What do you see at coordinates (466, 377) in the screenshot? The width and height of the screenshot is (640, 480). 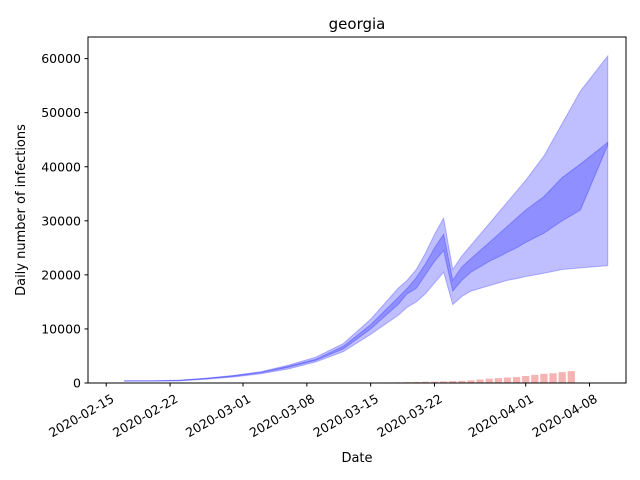 I see `bars-layer` at bounding box center [466, 377].